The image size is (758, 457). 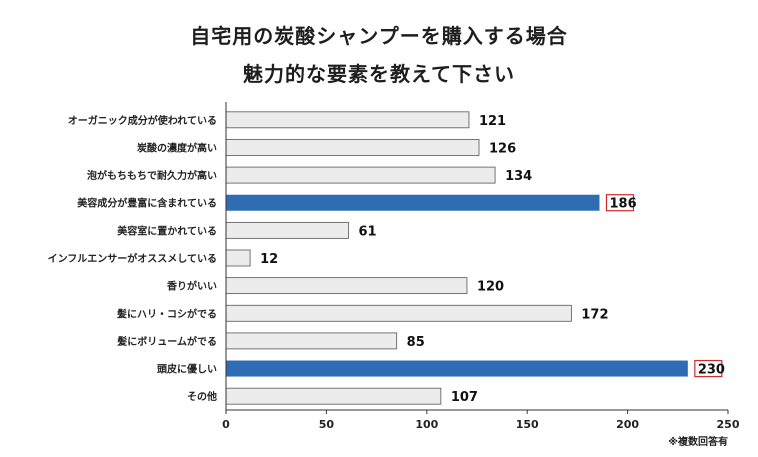 I want to click on value-label: 107, so click(x=464, y=397).